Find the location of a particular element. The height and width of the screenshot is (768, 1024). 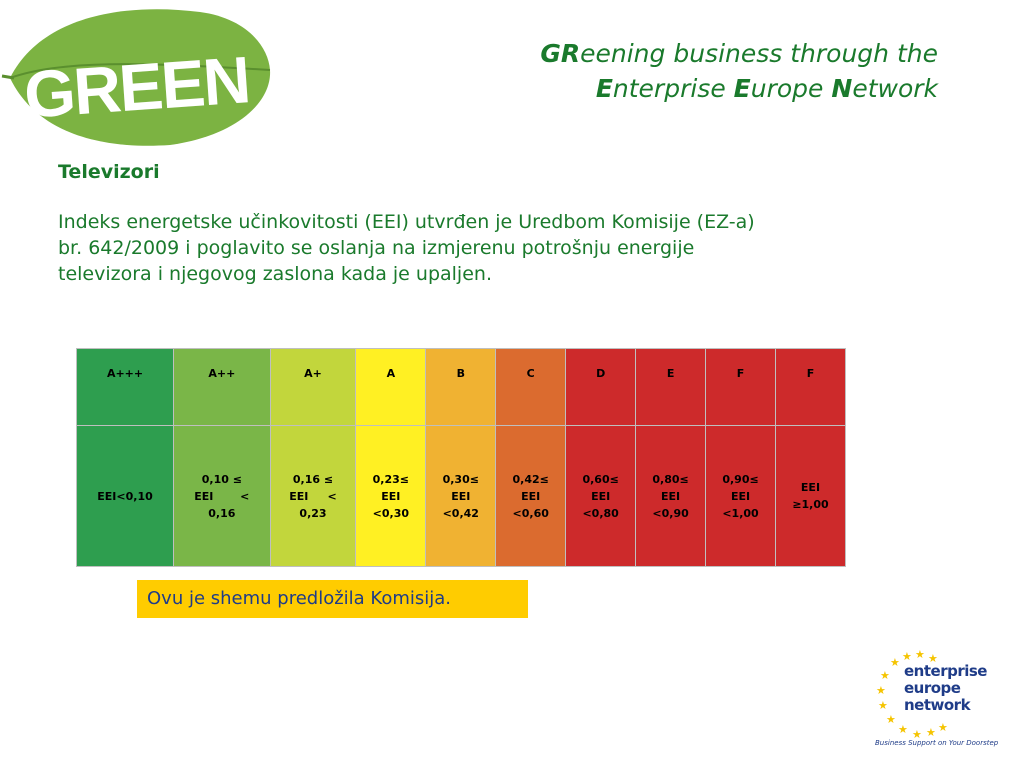

eei-range-cell: 0,80≤ EEI <0,90 is located at coordinates (671, 496).